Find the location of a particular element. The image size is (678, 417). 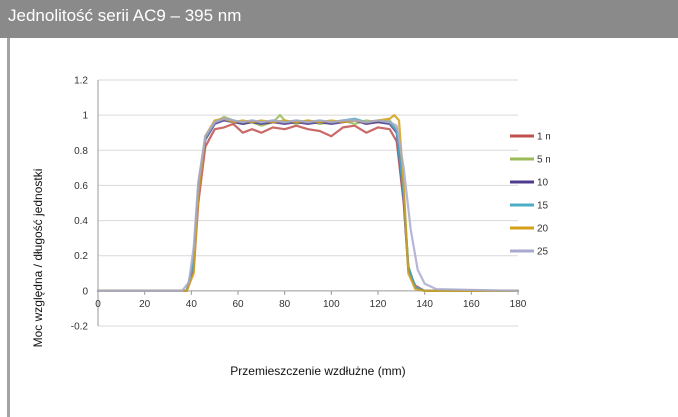

x-tick-label: 120 is located at coordinates (378, 304).